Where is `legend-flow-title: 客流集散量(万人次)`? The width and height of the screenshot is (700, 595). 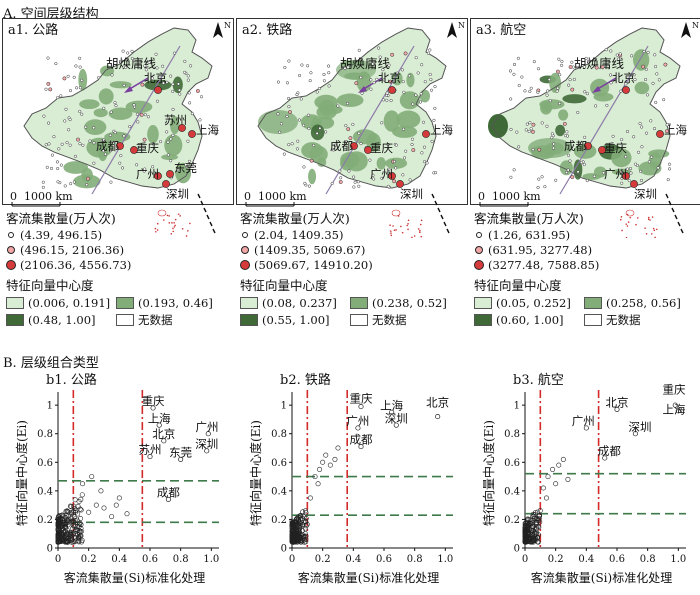
legend-flow-title: 客流集散量(万人次) is located at coordinates (120, 217).